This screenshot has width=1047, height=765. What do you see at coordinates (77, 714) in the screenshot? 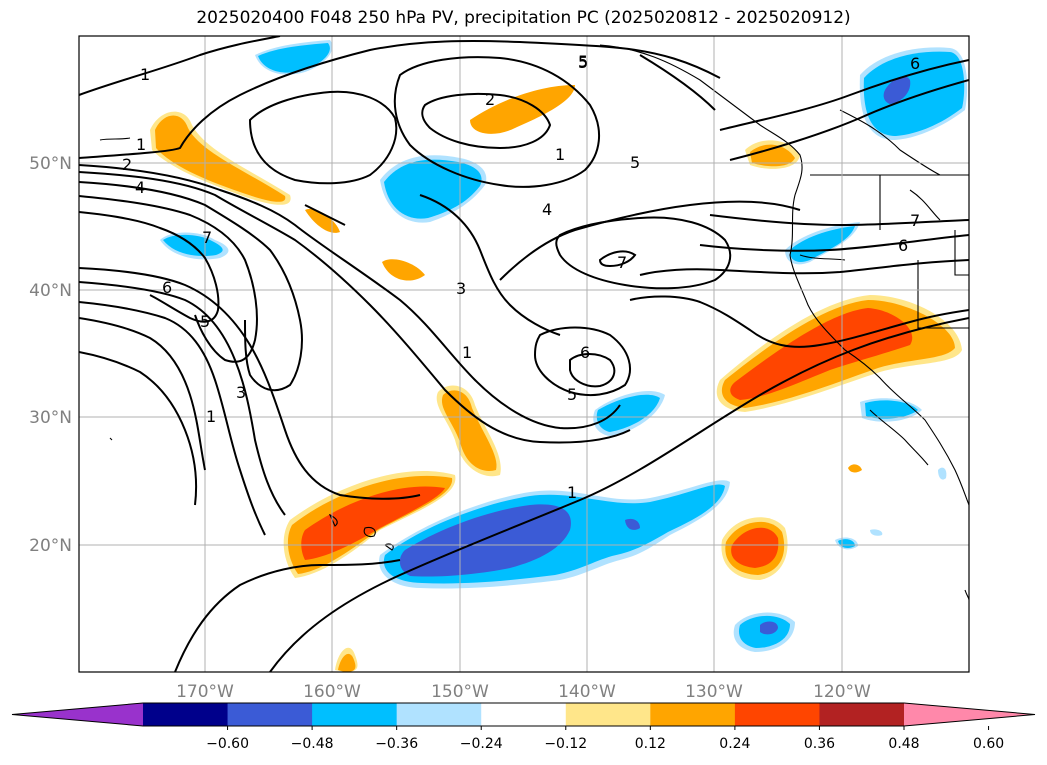
I see `colorbar-extend-min` at bounding box center [77, 714].